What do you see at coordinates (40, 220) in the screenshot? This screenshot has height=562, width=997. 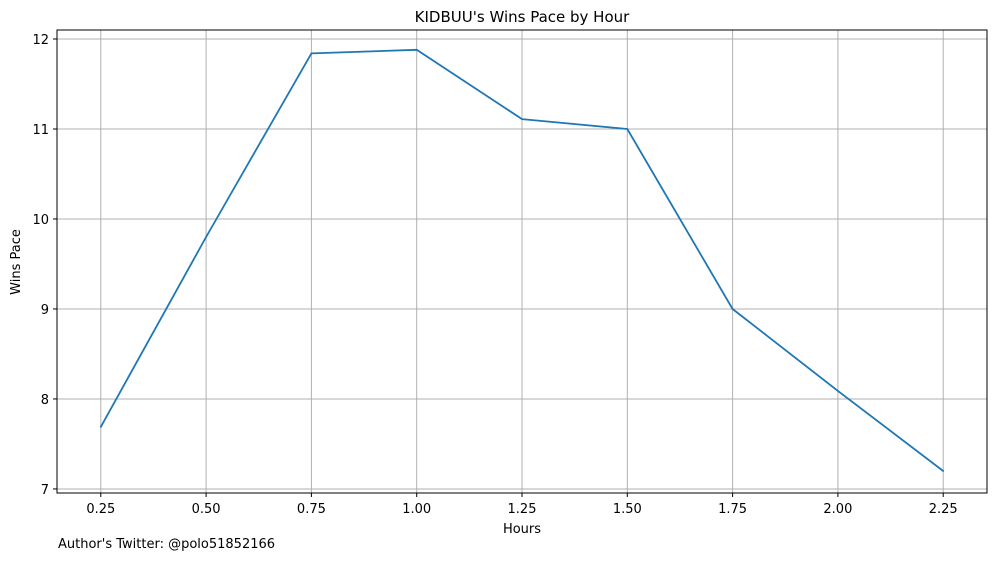 I see `y-tick-label: 10` at bounding box center [40, 220].